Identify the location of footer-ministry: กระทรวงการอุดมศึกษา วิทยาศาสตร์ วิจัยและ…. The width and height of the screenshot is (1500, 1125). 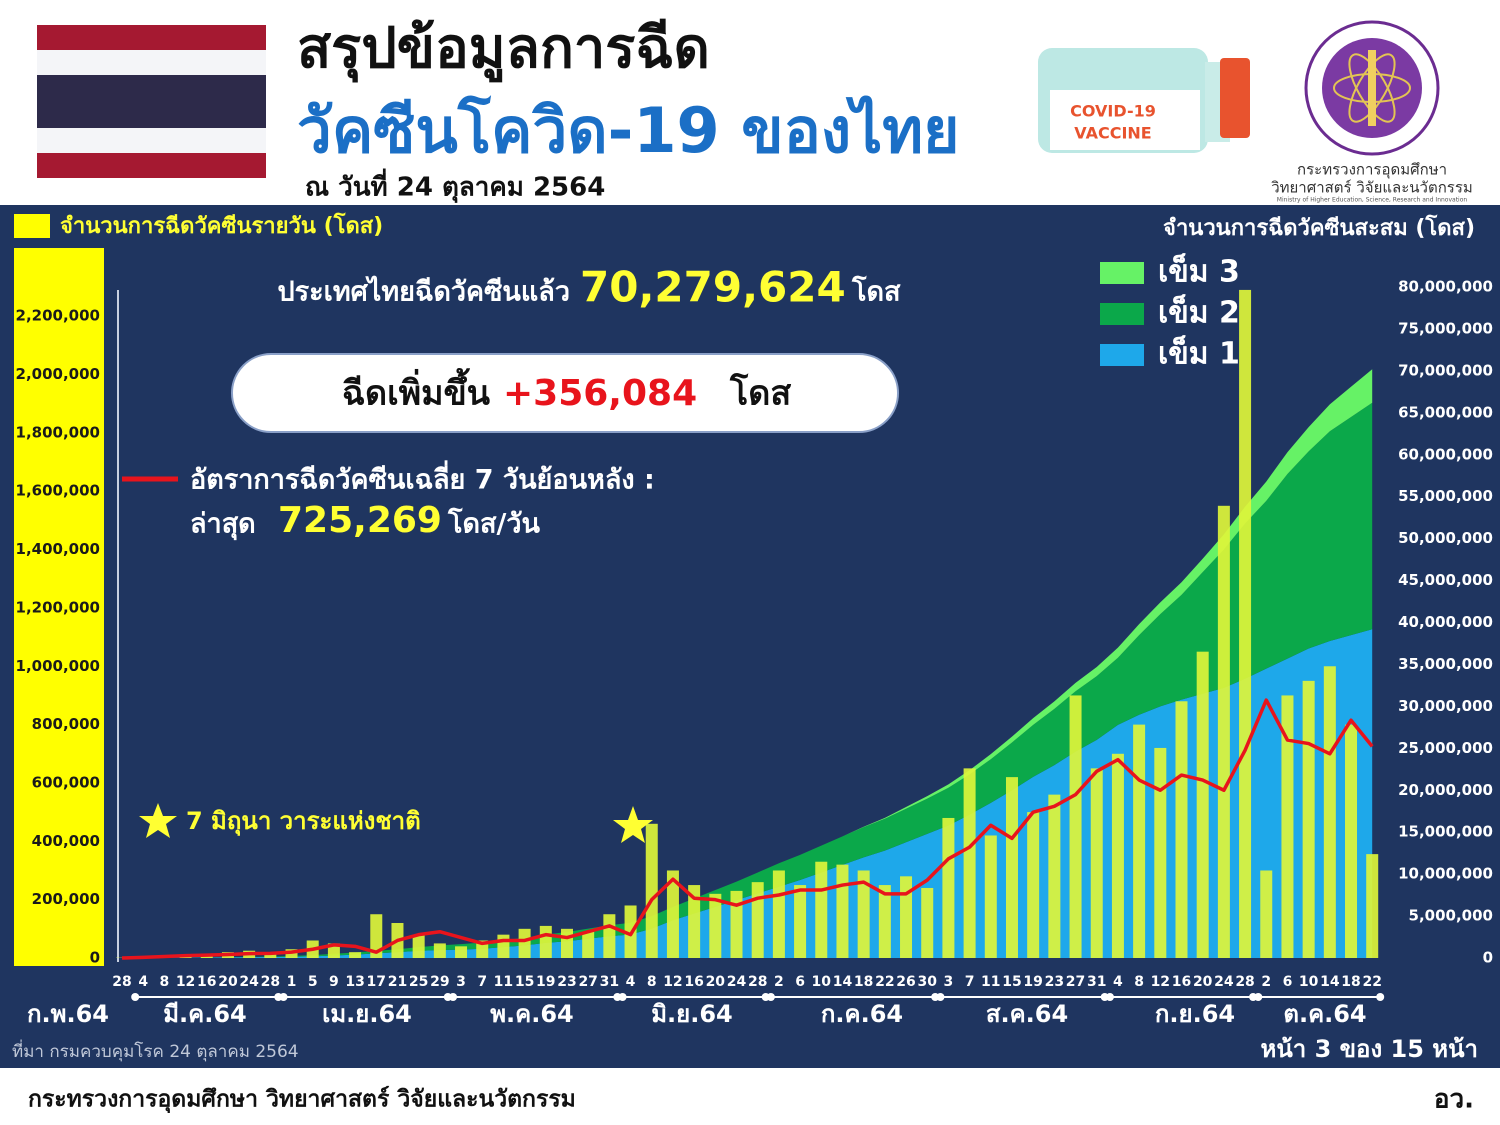
(302, 1100).